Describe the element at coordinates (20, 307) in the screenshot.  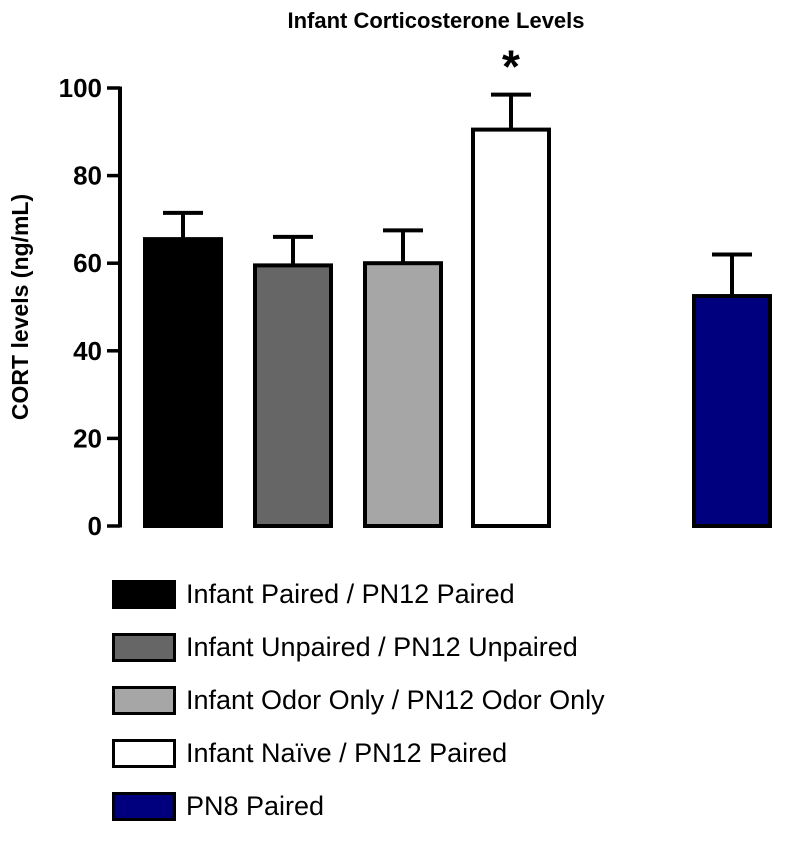
I see `y-axis-label: CORT levels (ng/mL)` at that location.